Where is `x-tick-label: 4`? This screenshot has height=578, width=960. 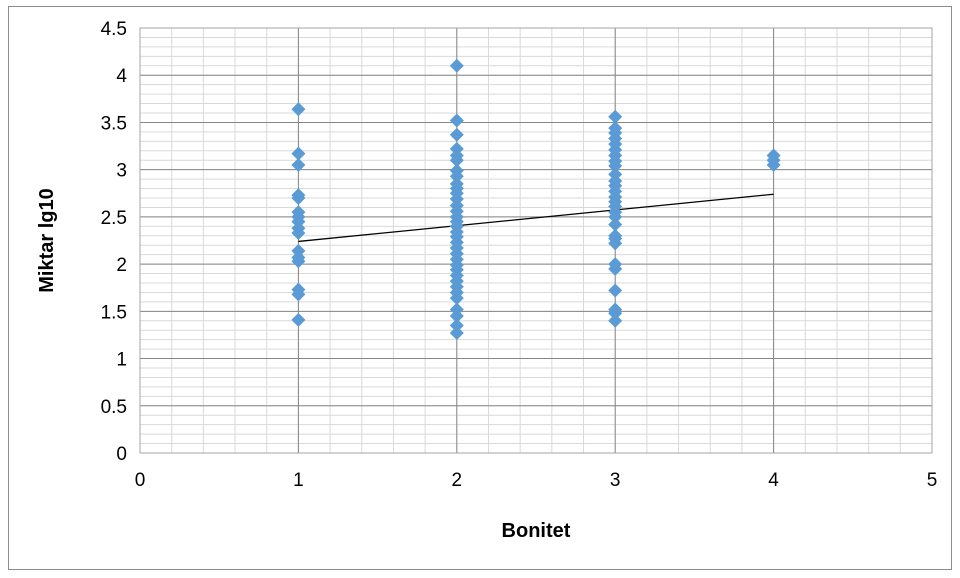
x-tick-label: 4 is located at coordinates (773, 480).